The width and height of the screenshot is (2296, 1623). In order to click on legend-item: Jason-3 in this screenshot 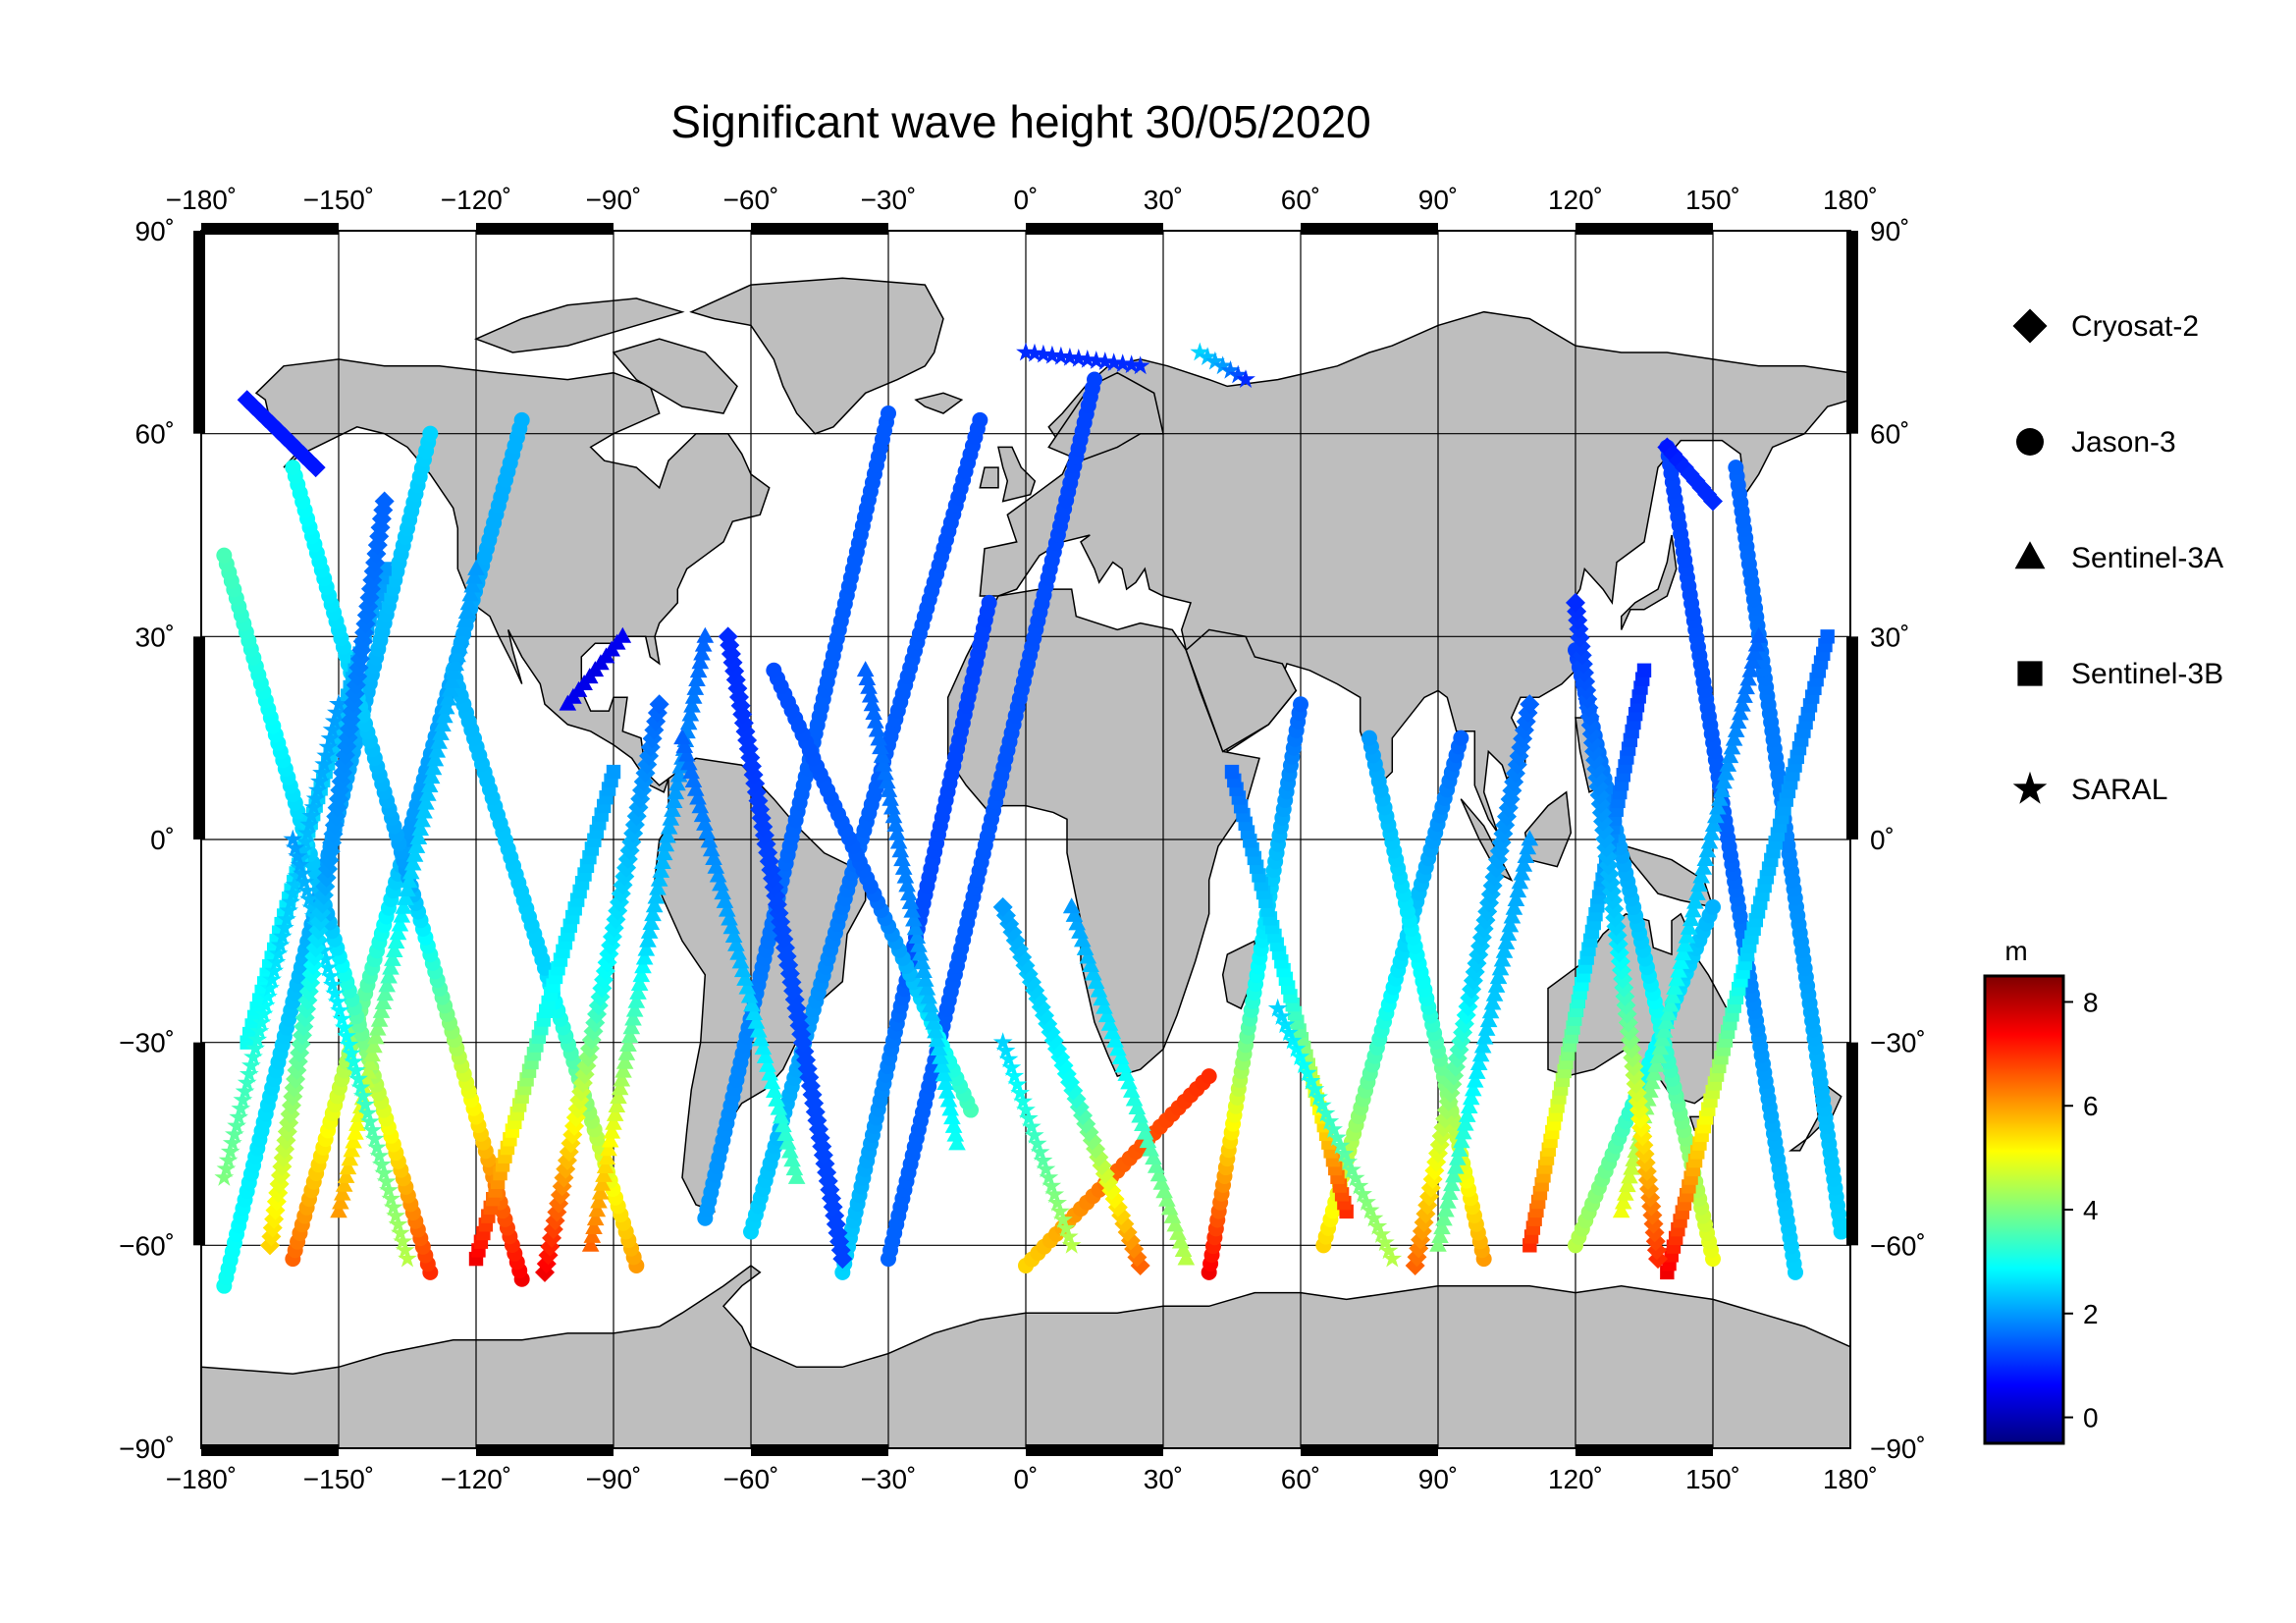, I will do `click(2096, 442)`.